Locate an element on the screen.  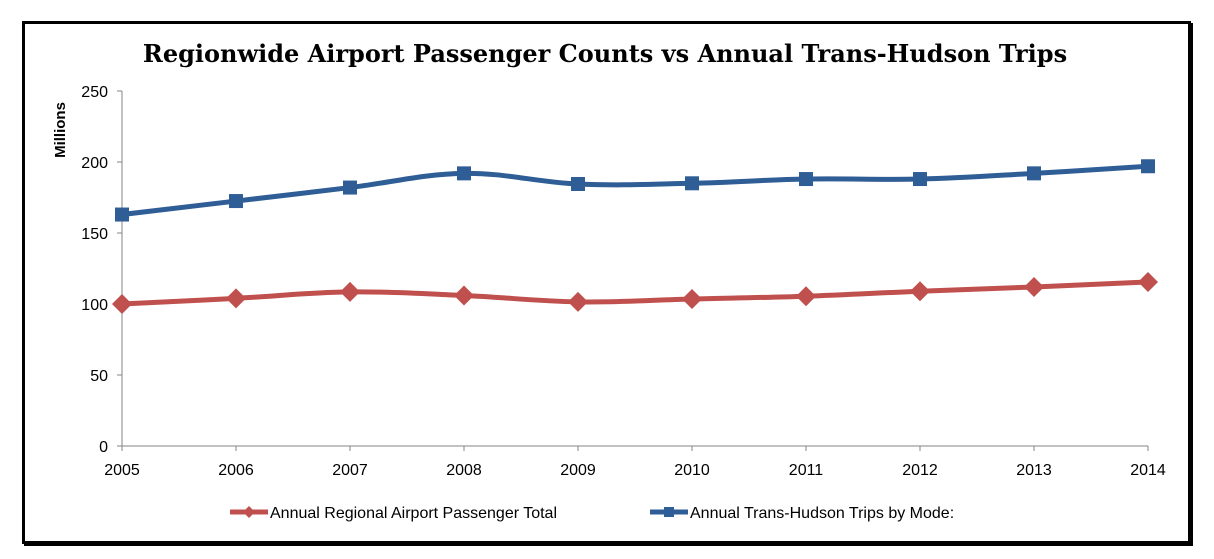
x-tick-label: 2006 is located at coordinates (236, 470).